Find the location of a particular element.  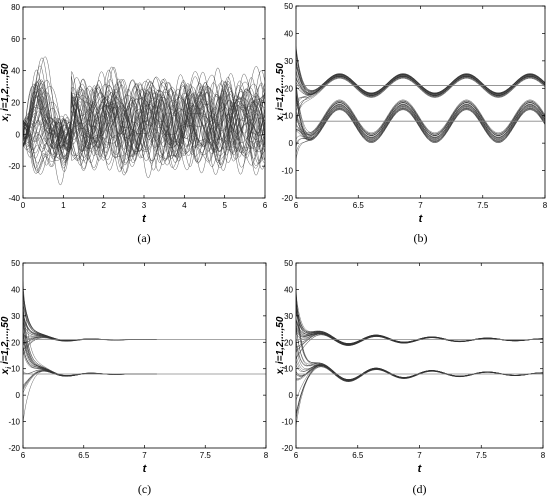

panel-caption: (b) is located at coordinates (421, 238).